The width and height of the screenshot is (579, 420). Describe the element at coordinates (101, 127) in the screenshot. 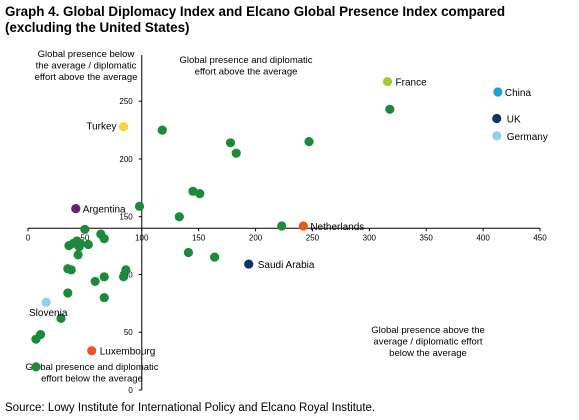

I see `point-label-turkey: Turkey` at that location.